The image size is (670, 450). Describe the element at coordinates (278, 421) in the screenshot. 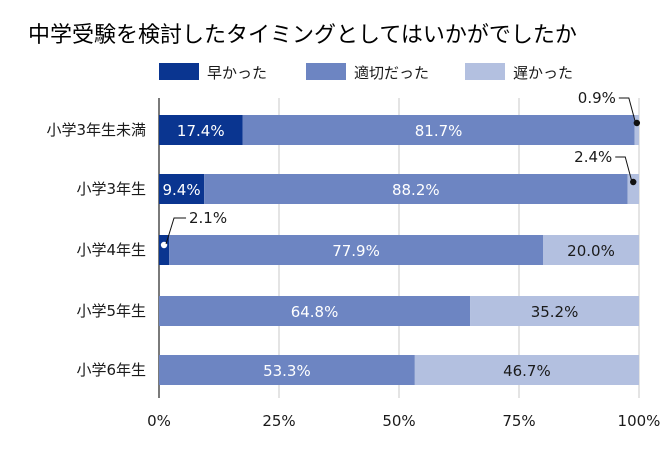

I see `x-tick-label: 25%` at that location.